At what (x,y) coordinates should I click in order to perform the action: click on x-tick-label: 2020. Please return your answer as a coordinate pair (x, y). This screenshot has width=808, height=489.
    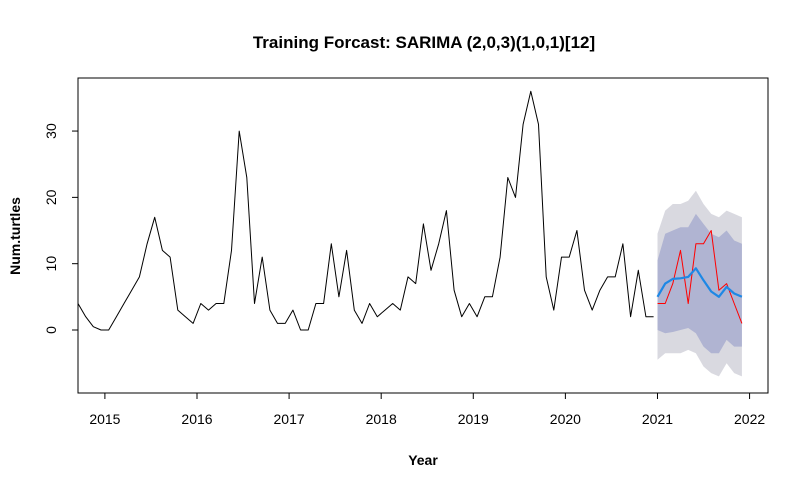
    Looking at the image, I should click on (565, 419).